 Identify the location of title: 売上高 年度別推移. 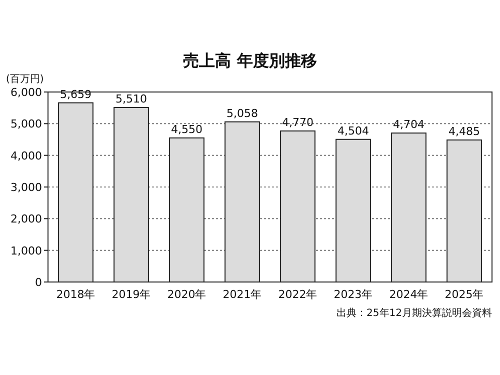
(250, 60).